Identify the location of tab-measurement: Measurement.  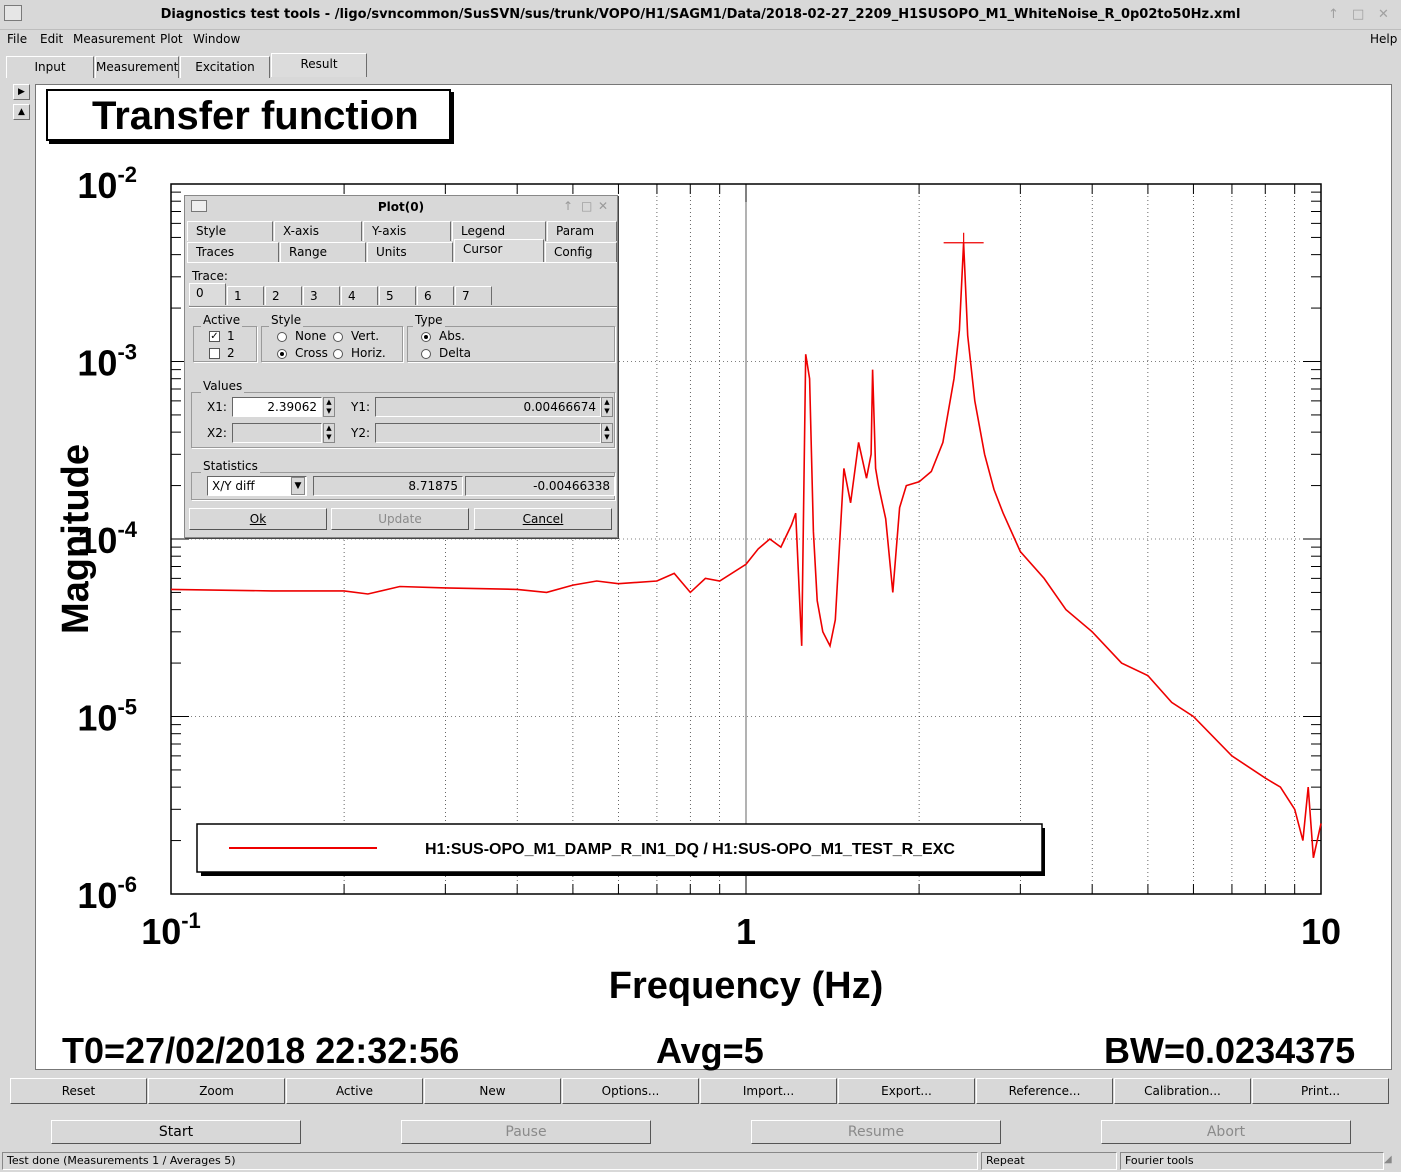
(137, 67).